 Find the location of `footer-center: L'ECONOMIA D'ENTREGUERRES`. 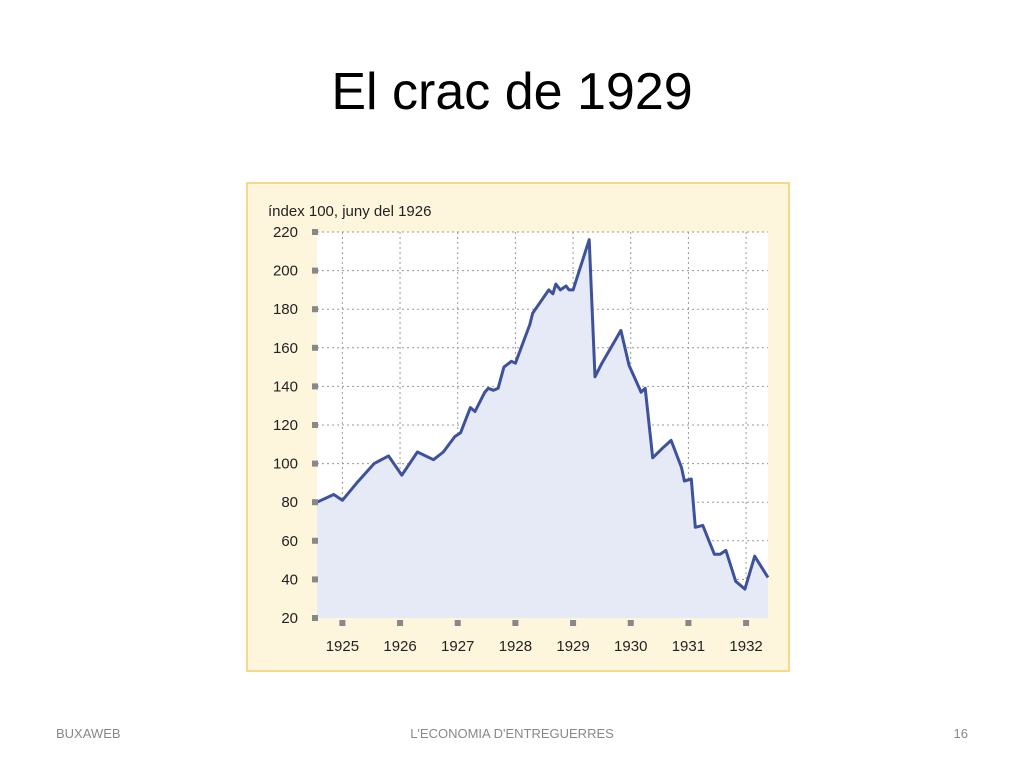

footer-center: L'ECONOMIA D'ENTREGUERRES is located at coordinates (512, 733).